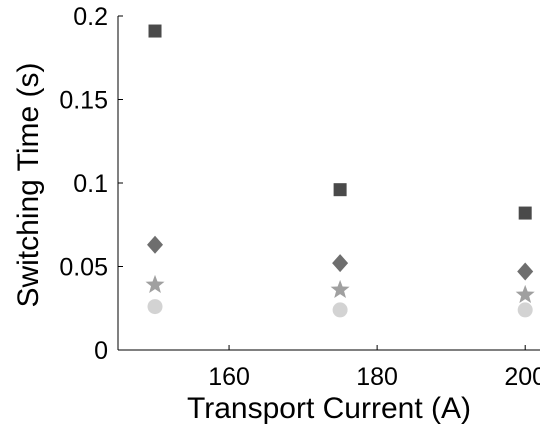 This screenshot has height=426, width=540. Describe the element at coordinates (83, 101) in the screenshot. I see `y-tick-label: 0.15` at that location.